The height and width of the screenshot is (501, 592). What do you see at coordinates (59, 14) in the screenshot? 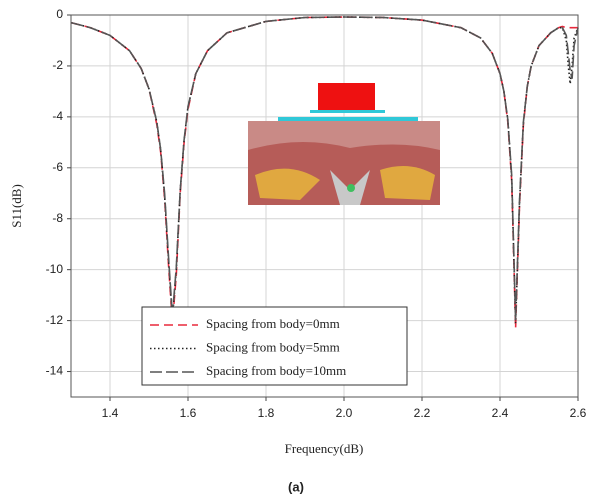
I see `y-tick-label: 0` at bounding box center [59, 14].